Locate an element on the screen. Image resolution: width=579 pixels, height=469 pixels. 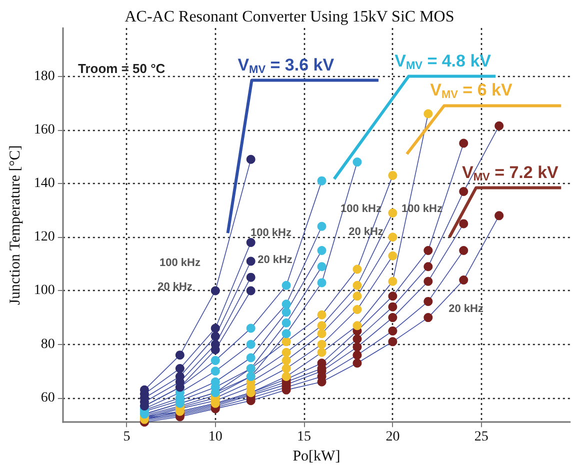
x-tick-label: 5 is located at coordinates (126, 437).